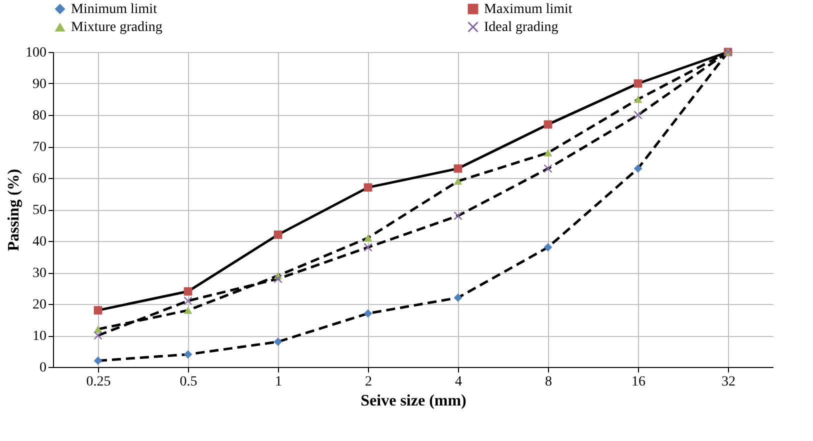 The image size is (813, 441). I want to click on y-axis-title: Passing (%), so click(14, 210).